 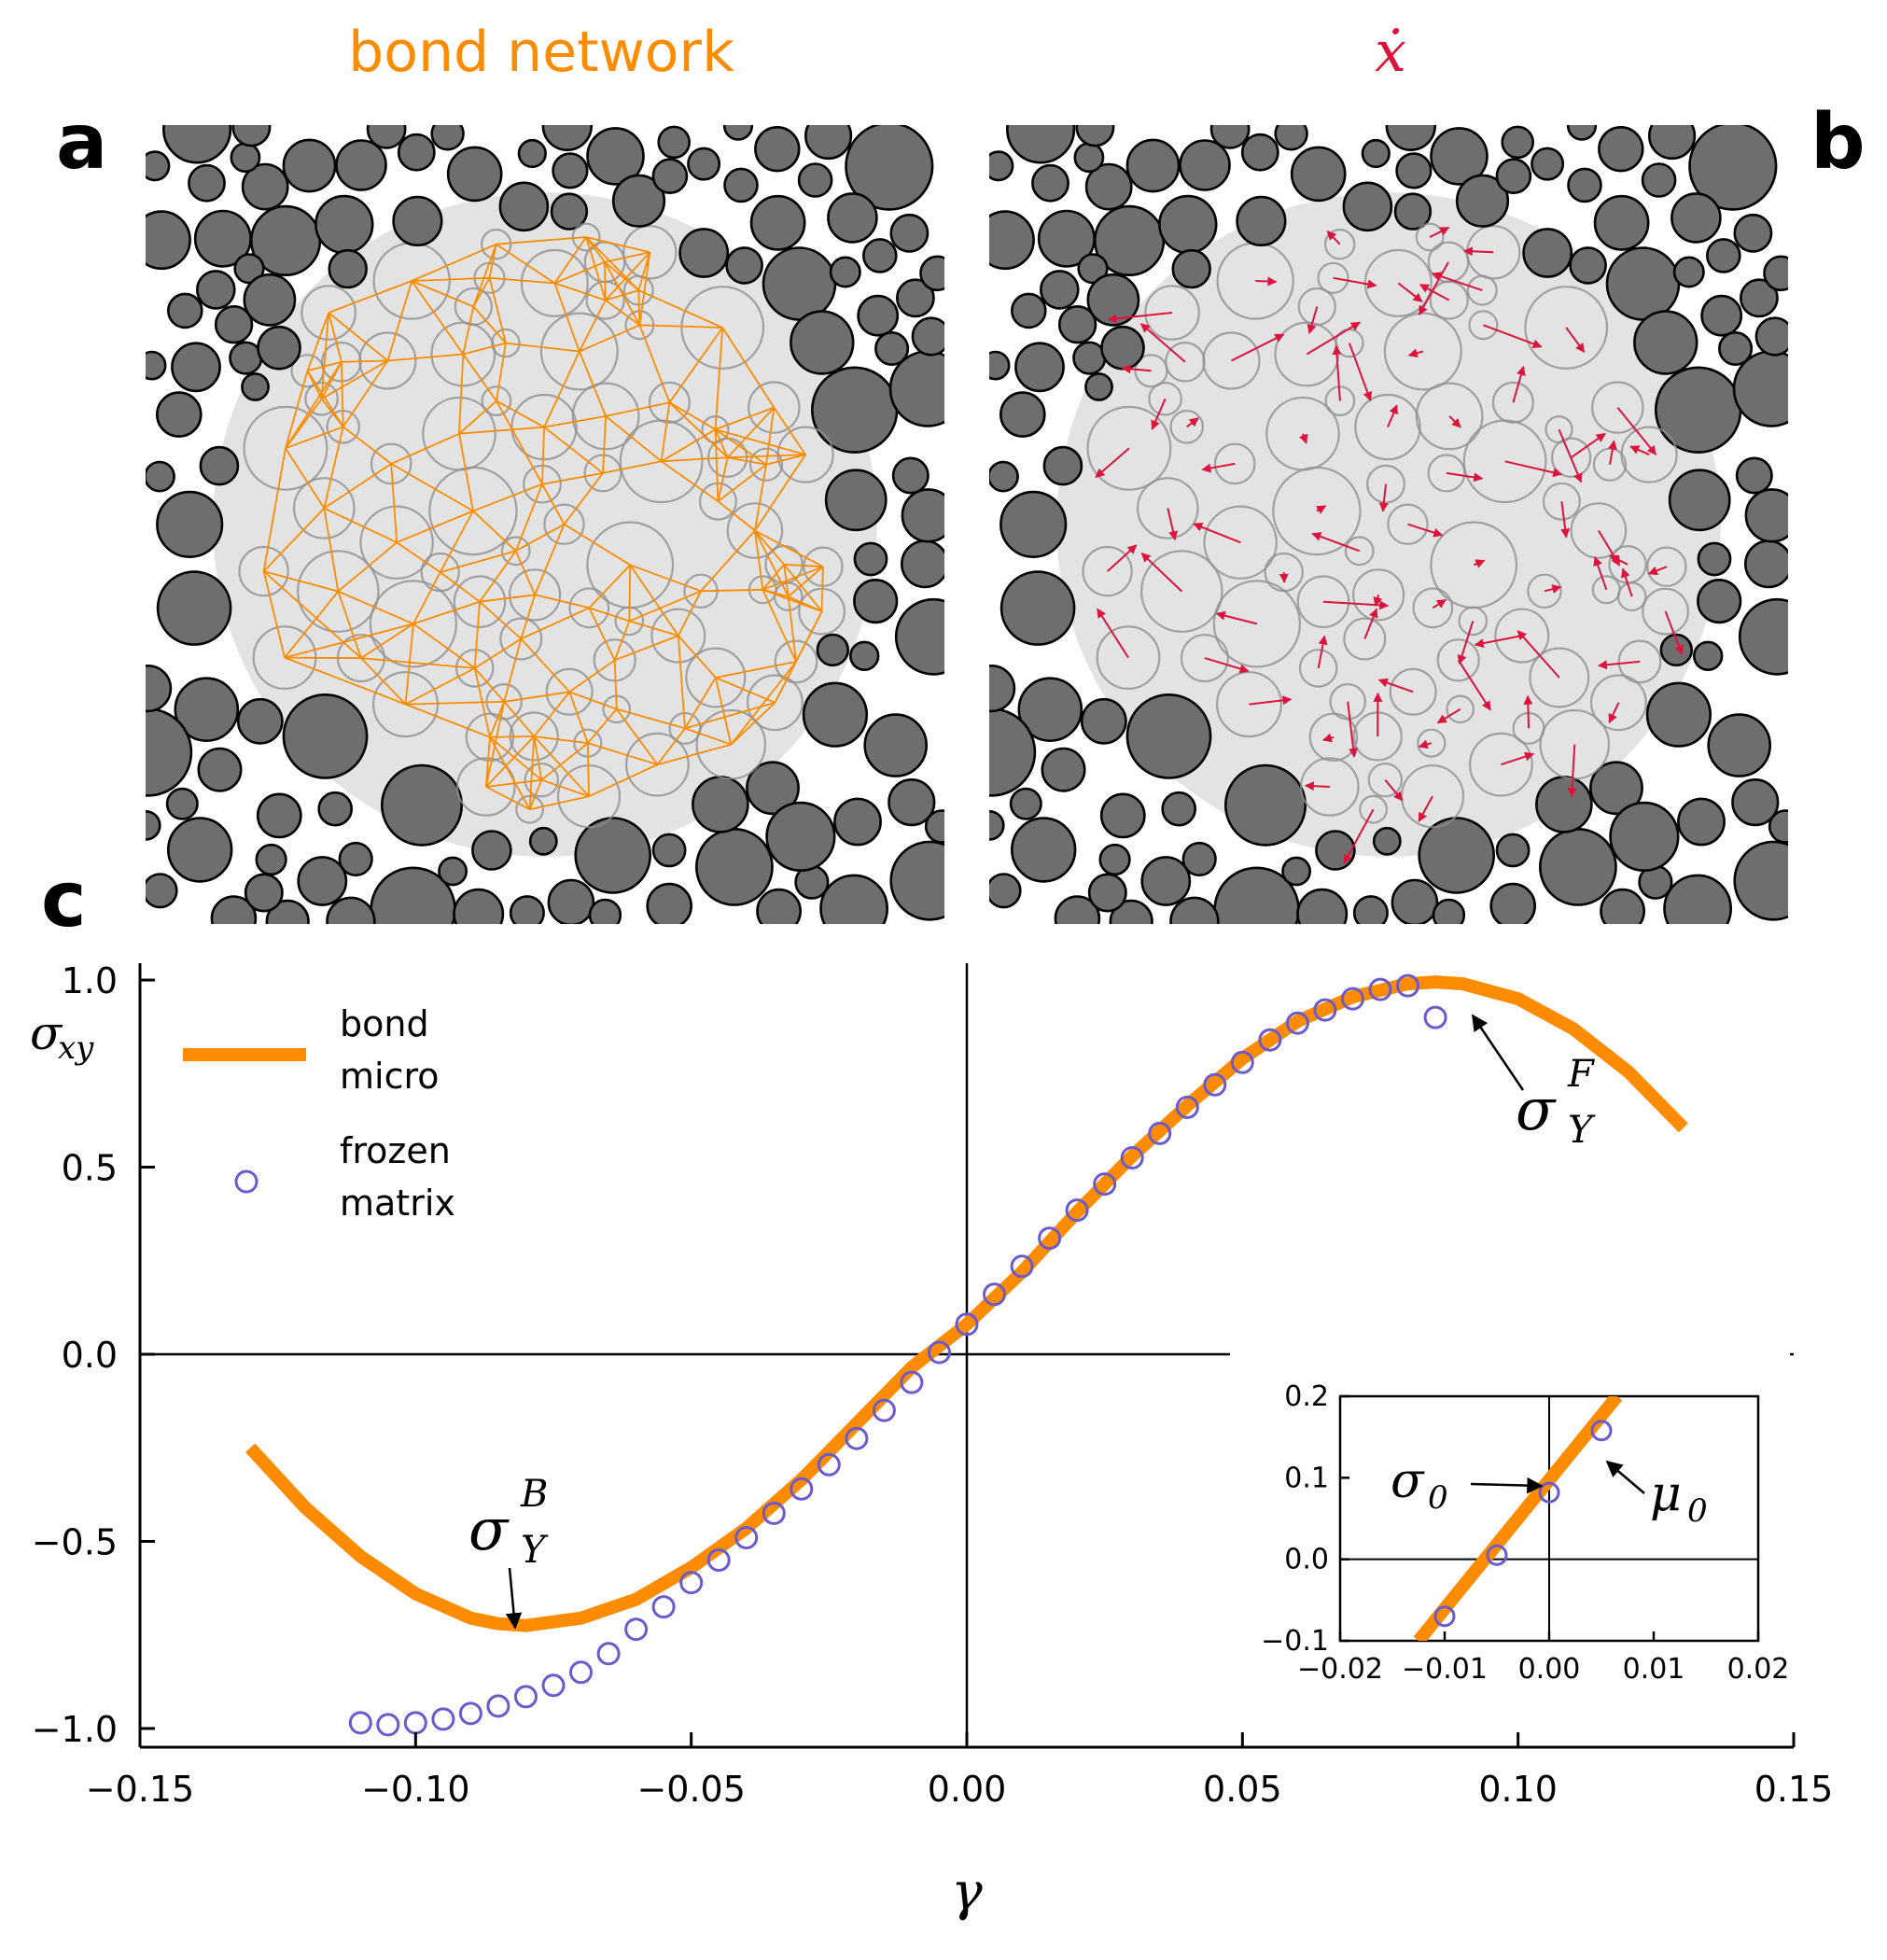 I want to click on inset-frozen-point, so click(x=1601, y=1431).